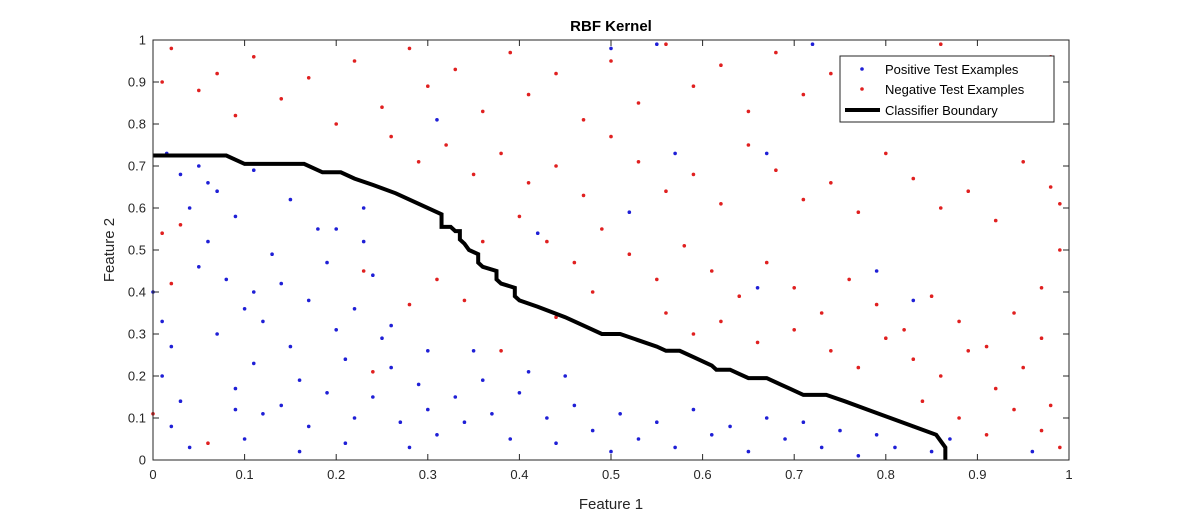  Describe the element at coordinates (336, 474) in the screenshot. I see `x-tick-label: 0.2` at that location.